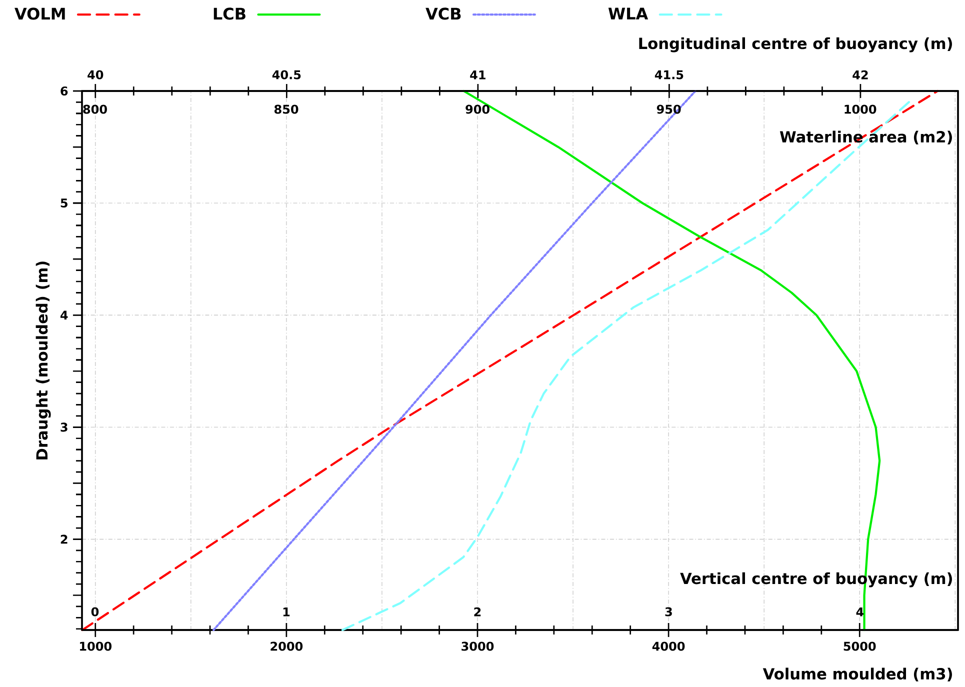 This screenshot has height=687, width=965. What do you see at coordinates (477, 611) in the screenshot?
I see `x-tick-label: 2` at bounding box center [477, 611].